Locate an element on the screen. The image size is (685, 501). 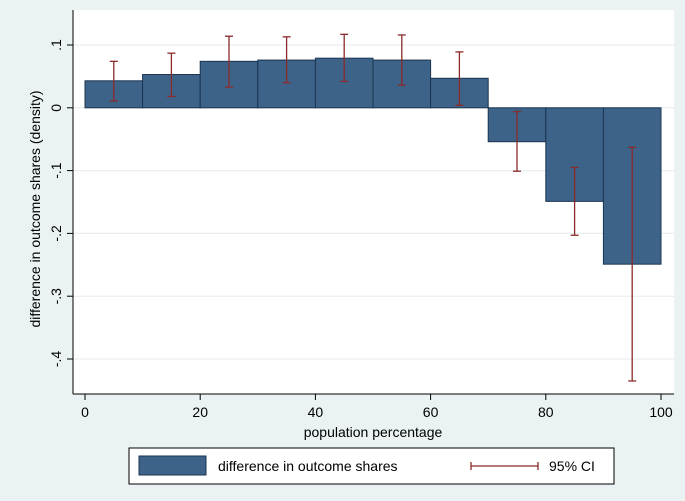
x-axis-title: population percentage is located at coordinates (373, 432).